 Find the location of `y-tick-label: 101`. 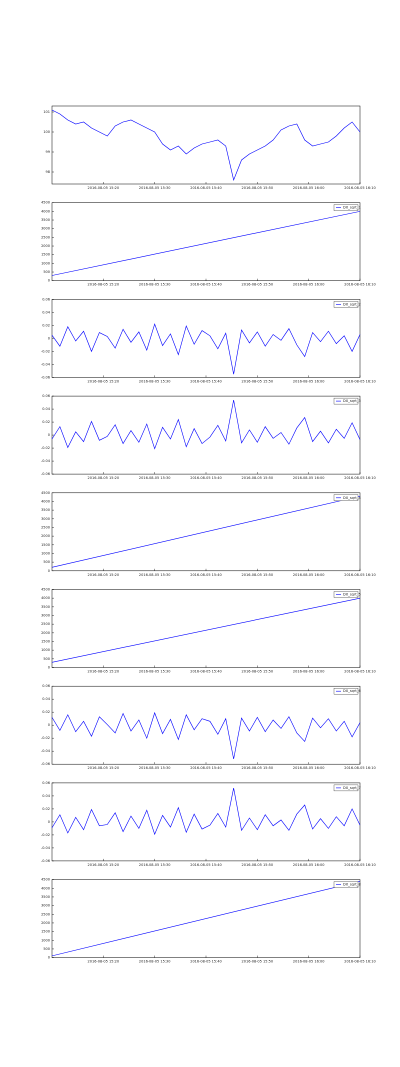

y-tick-label: 101 is located at coordinates (46, 112).